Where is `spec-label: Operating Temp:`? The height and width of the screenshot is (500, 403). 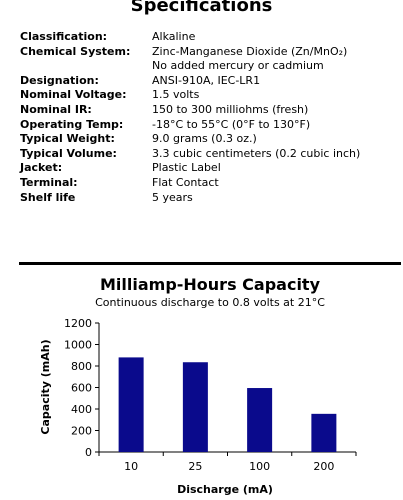
spec-label: Operating Temp: is located at coordinates (72, 124).